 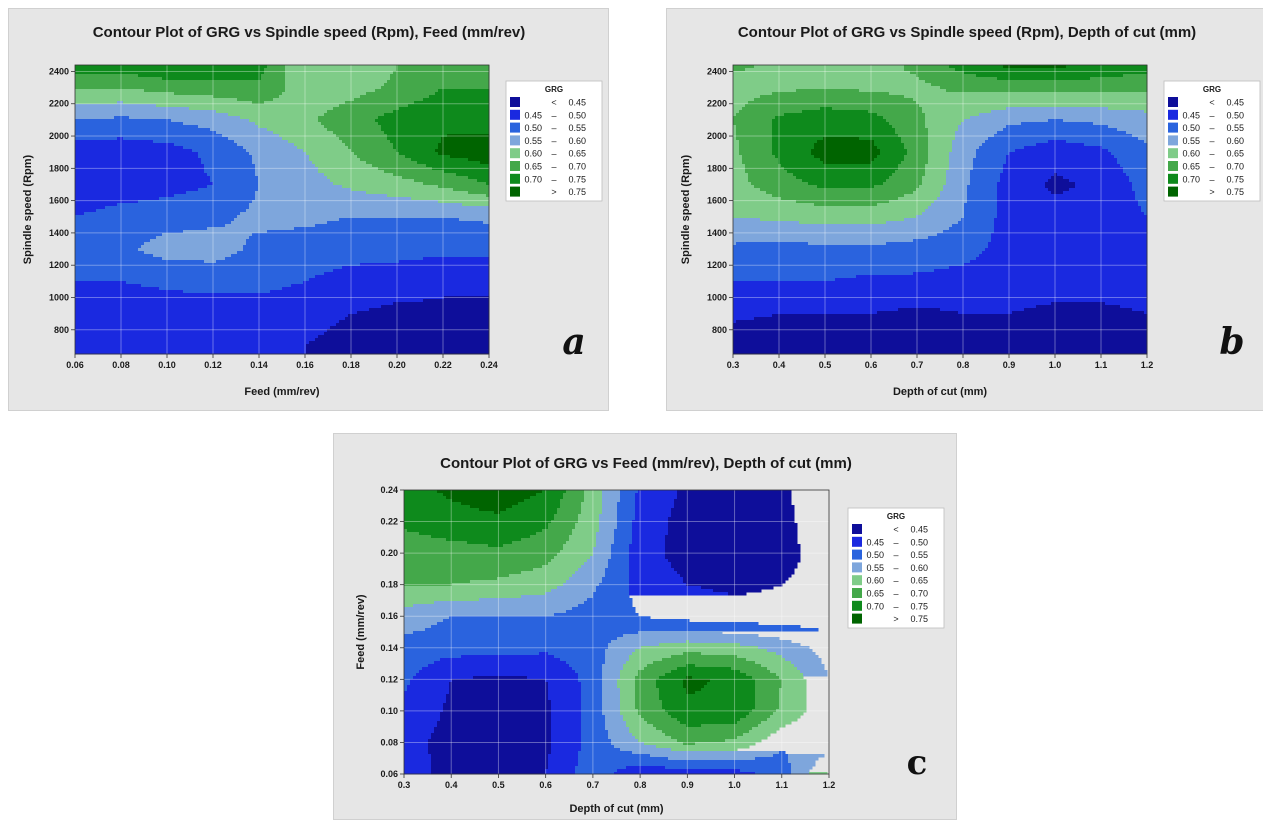 I want to click on legend-op: >, so click(x=895, y=619).